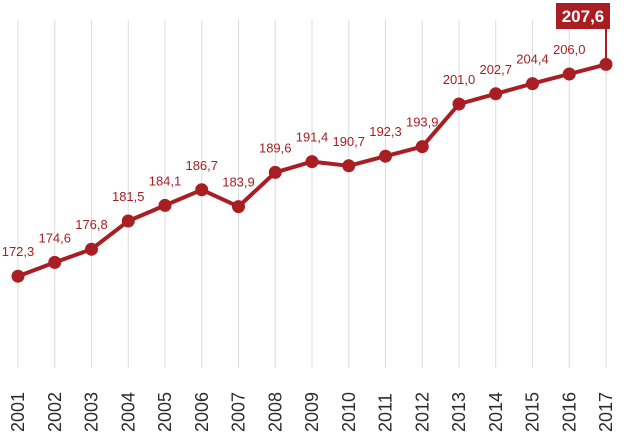  I want to click on data-label: 172,3, so click(18, 251).